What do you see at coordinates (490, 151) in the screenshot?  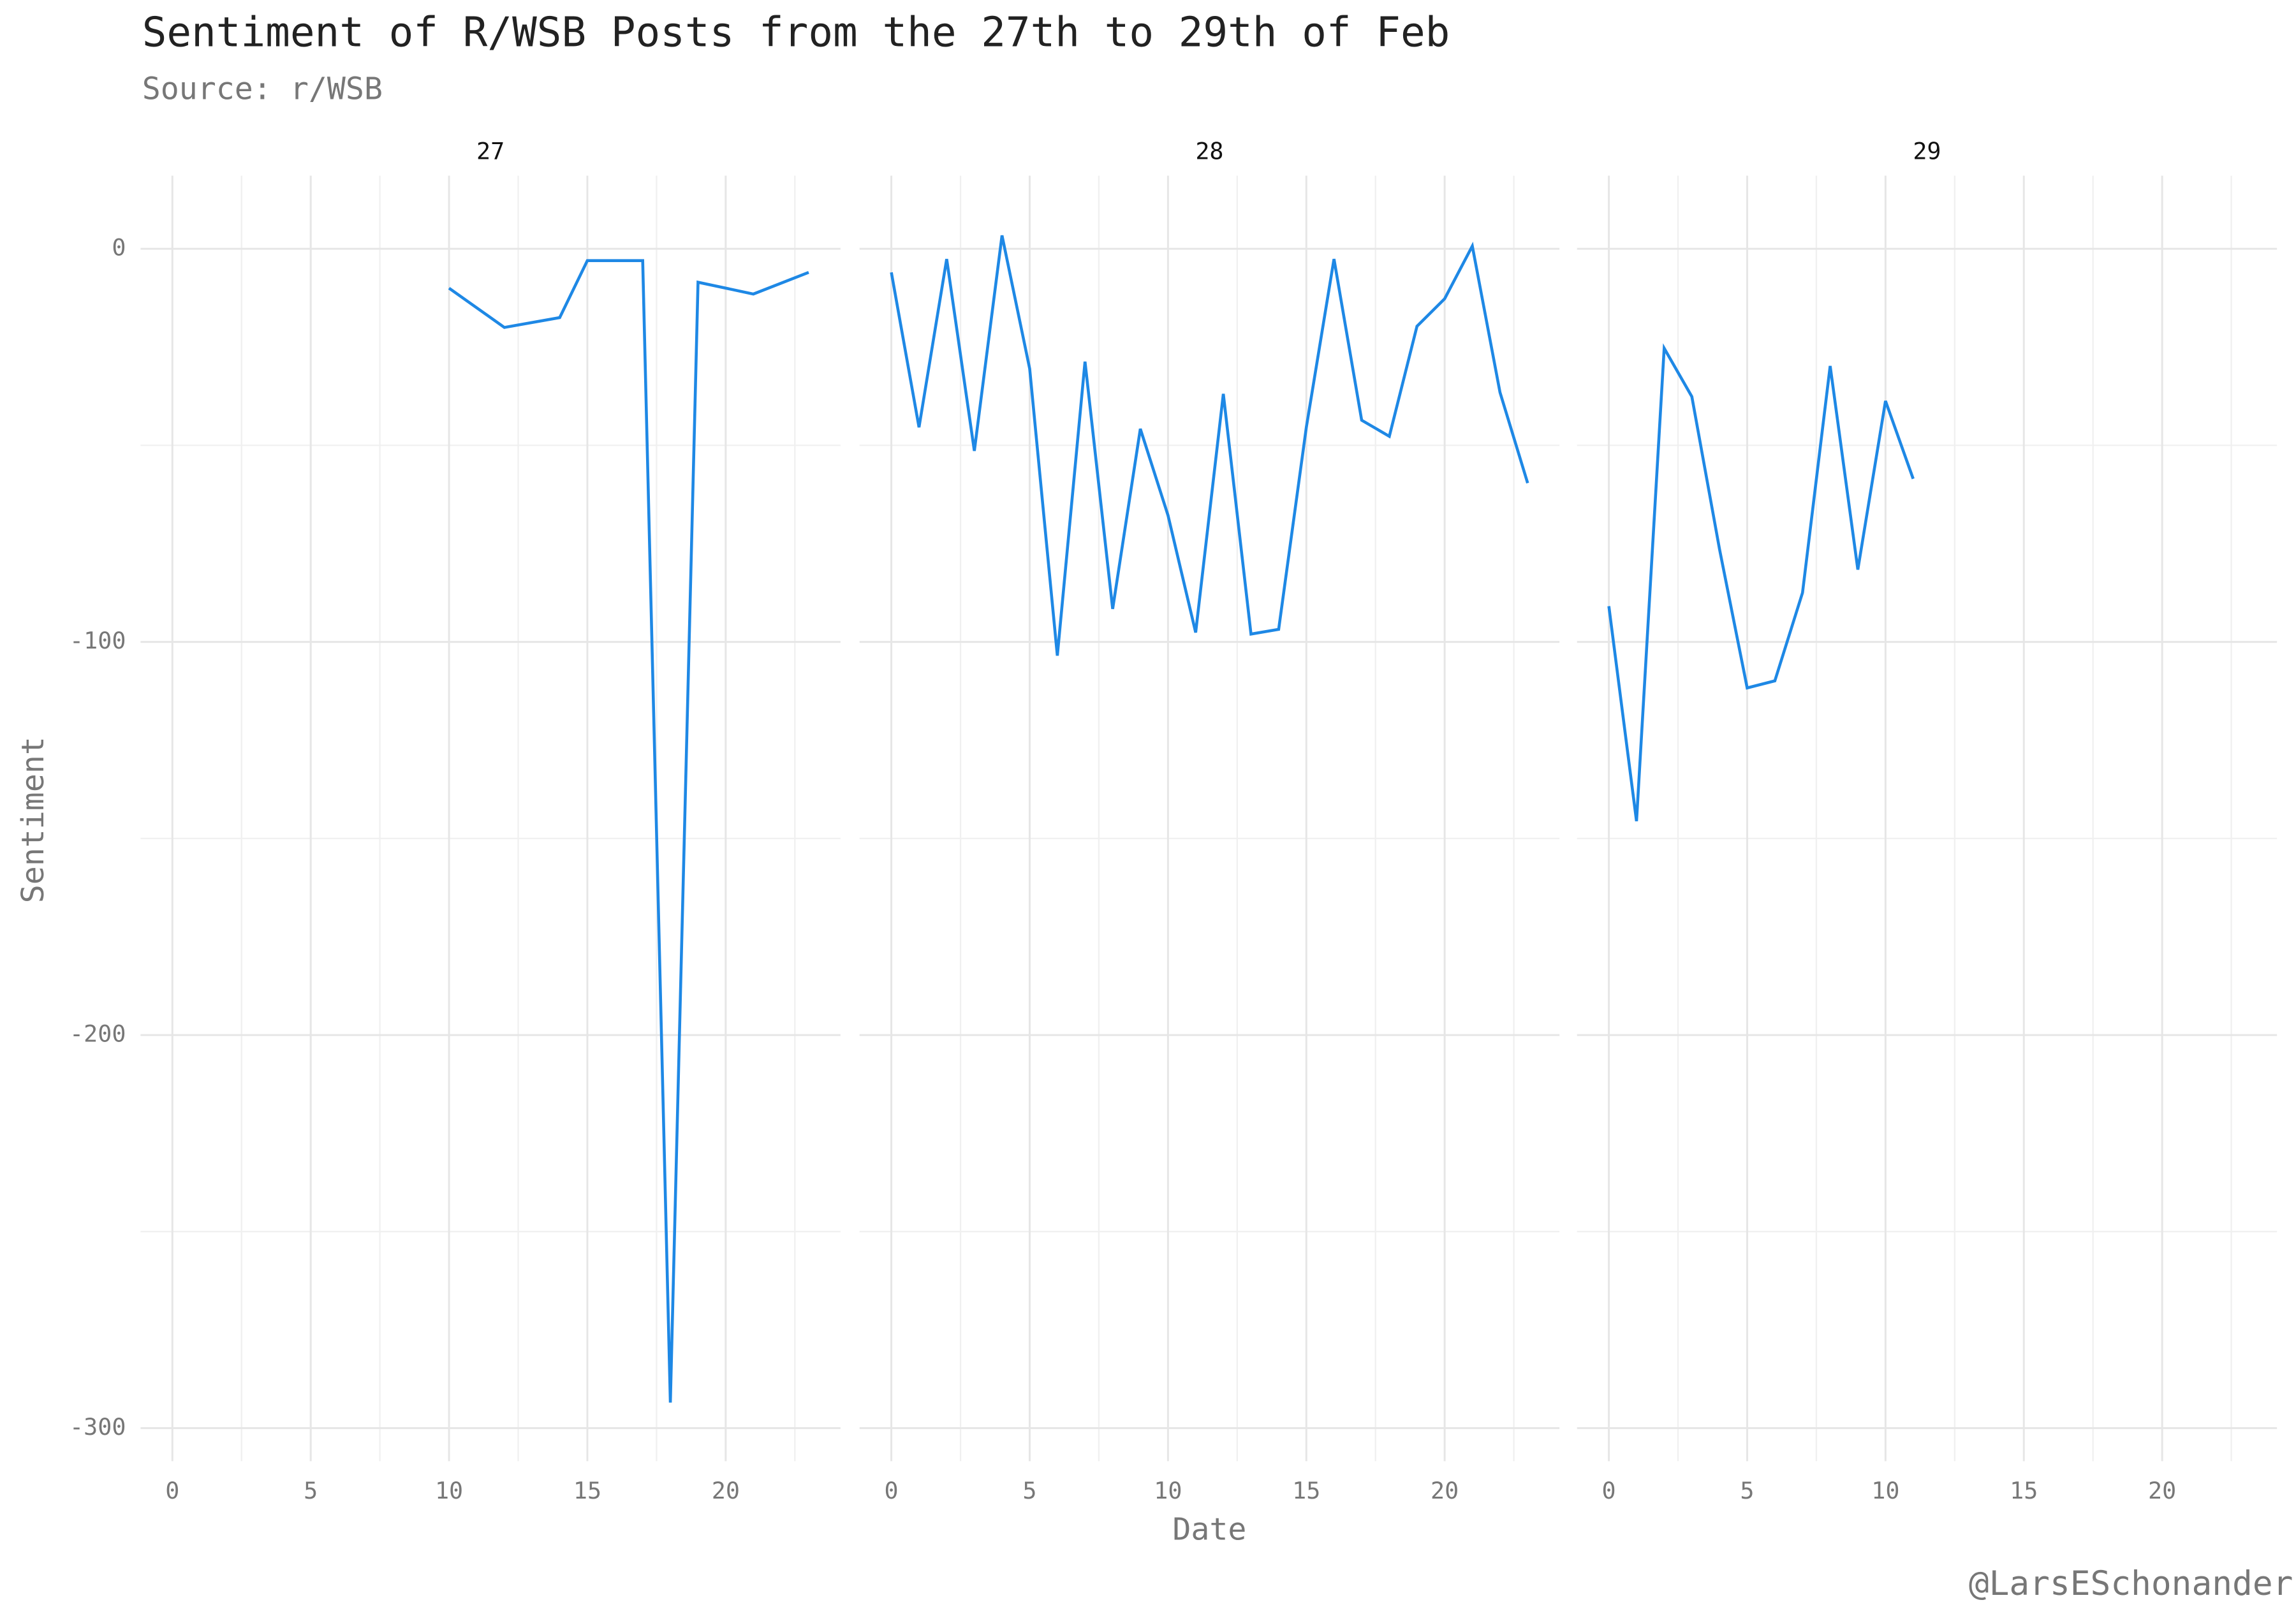 I see `facet-title: 27` at bounding box center [490, 151].